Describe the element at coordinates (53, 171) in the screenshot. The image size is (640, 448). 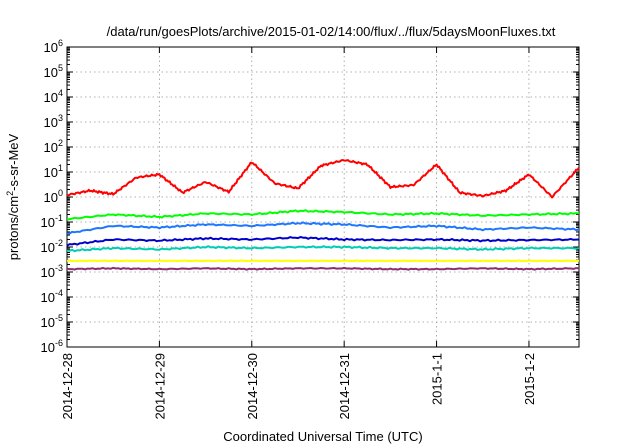
I see `y-tick-label: 10¹` at that location.